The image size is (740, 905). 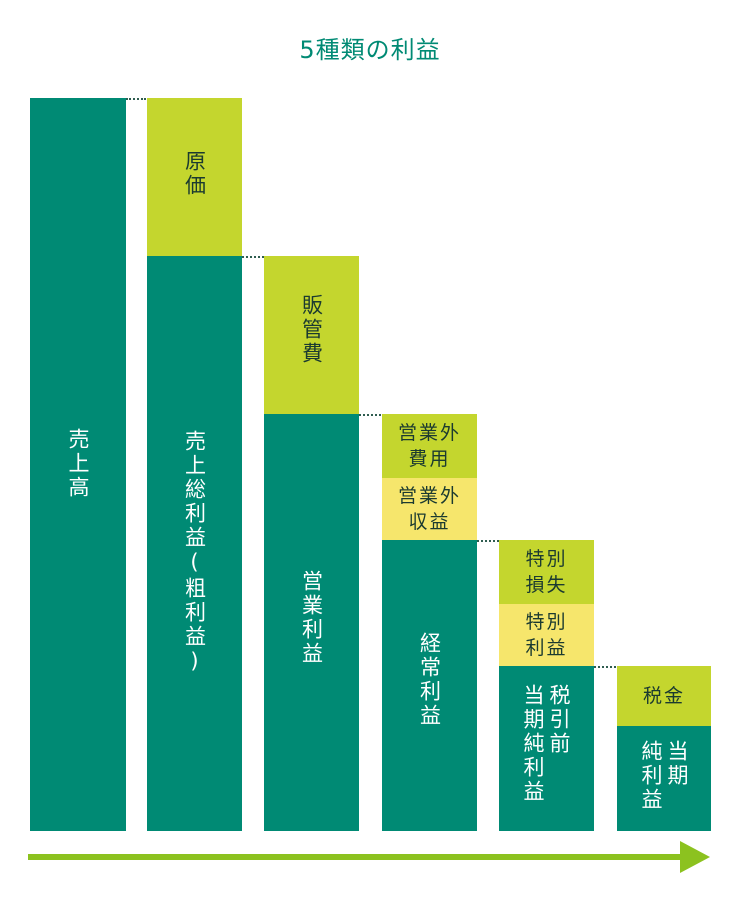 I want to click on tax-label-text: 税金, so click(x=663, y=696).